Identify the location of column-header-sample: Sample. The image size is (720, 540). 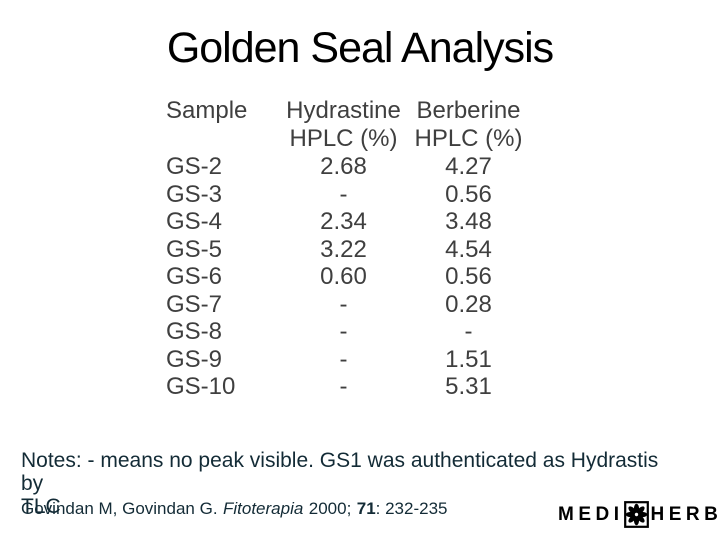
(207, 110).